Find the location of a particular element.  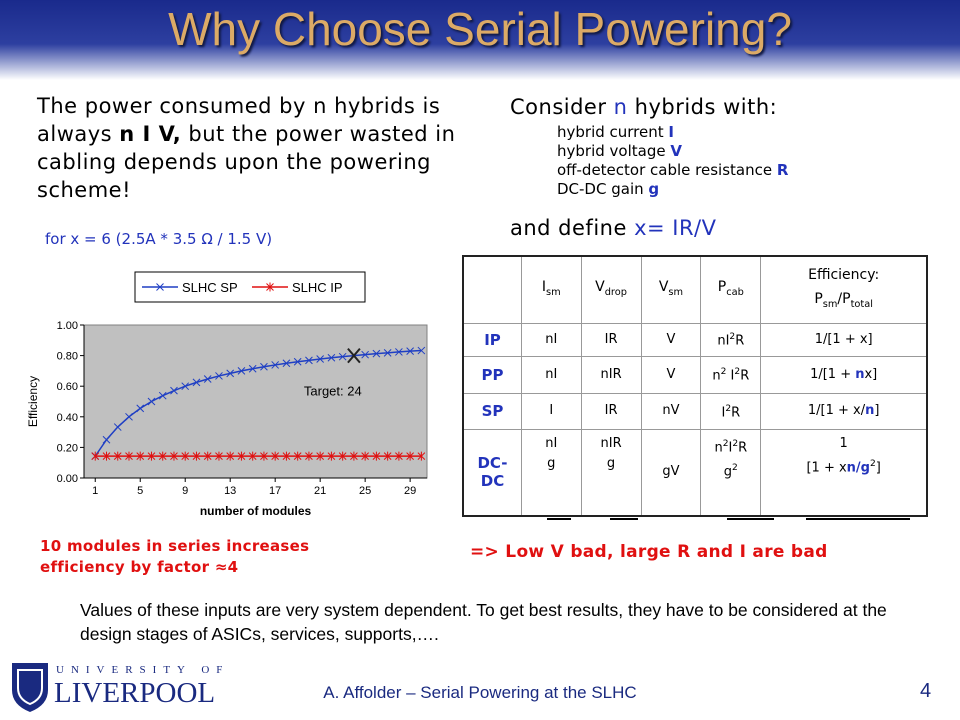

cell: nI is located at coordinates (551, 339).